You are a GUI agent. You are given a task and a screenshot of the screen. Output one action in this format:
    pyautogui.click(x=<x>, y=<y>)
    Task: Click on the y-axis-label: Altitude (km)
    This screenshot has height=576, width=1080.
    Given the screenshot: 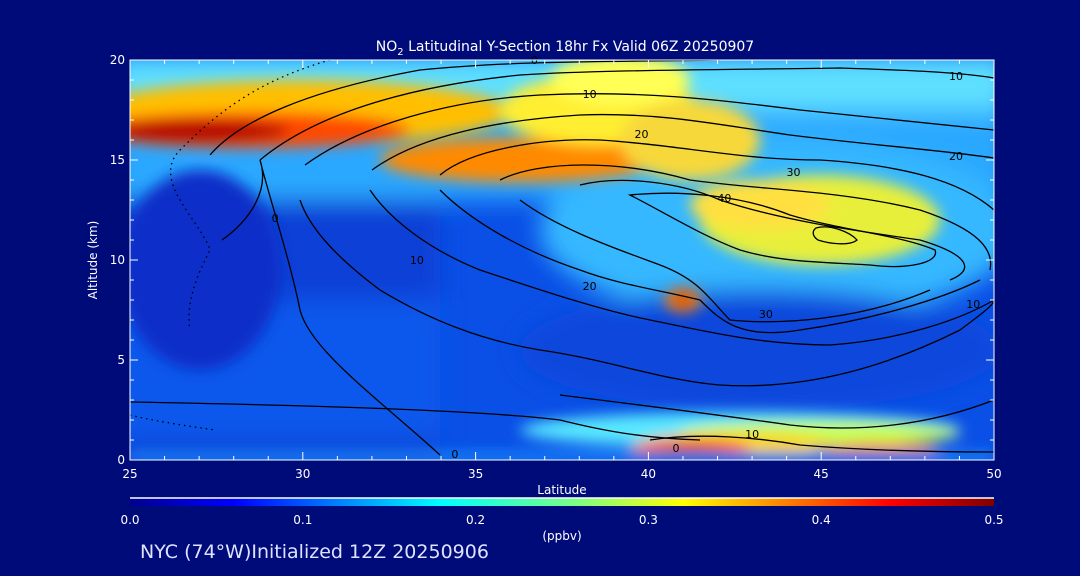 What is the action you would take?
    pyautogui.click(x=93, y=260)
    